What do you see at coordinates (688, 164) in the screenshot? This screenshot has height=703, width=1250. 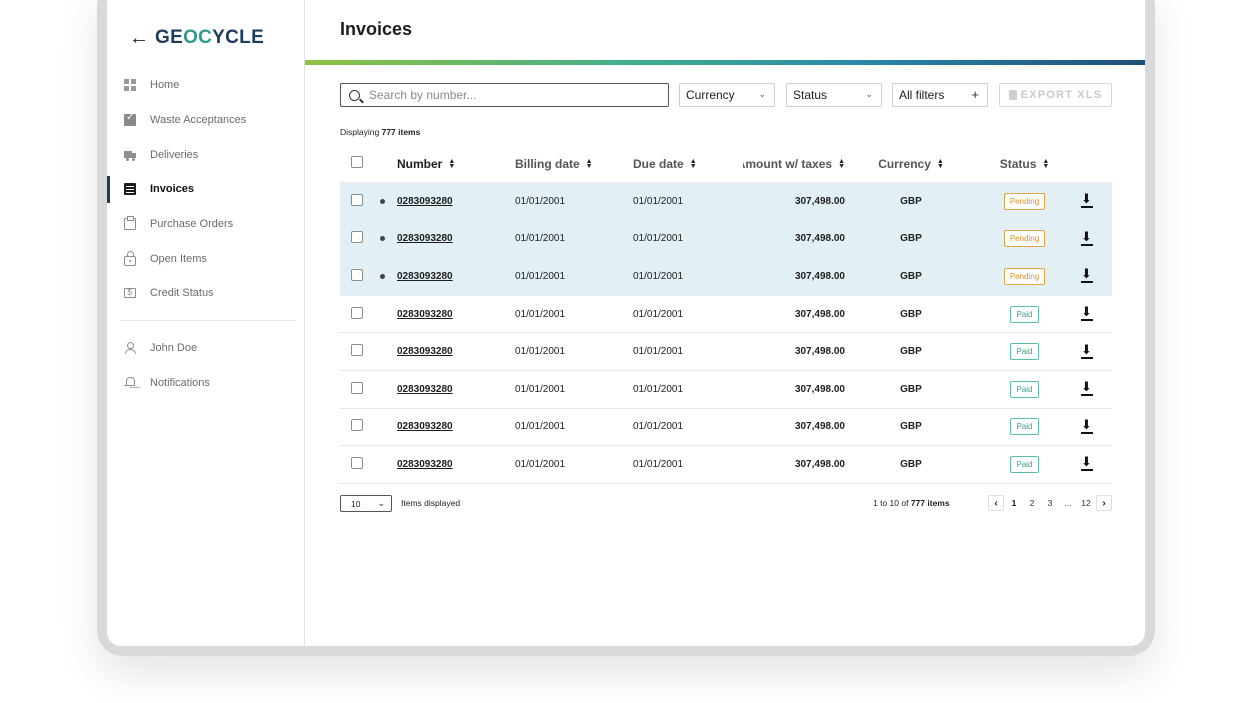 I see `column-header-due-date: Due date ▲ ▼` at bounding box center [688, 164].